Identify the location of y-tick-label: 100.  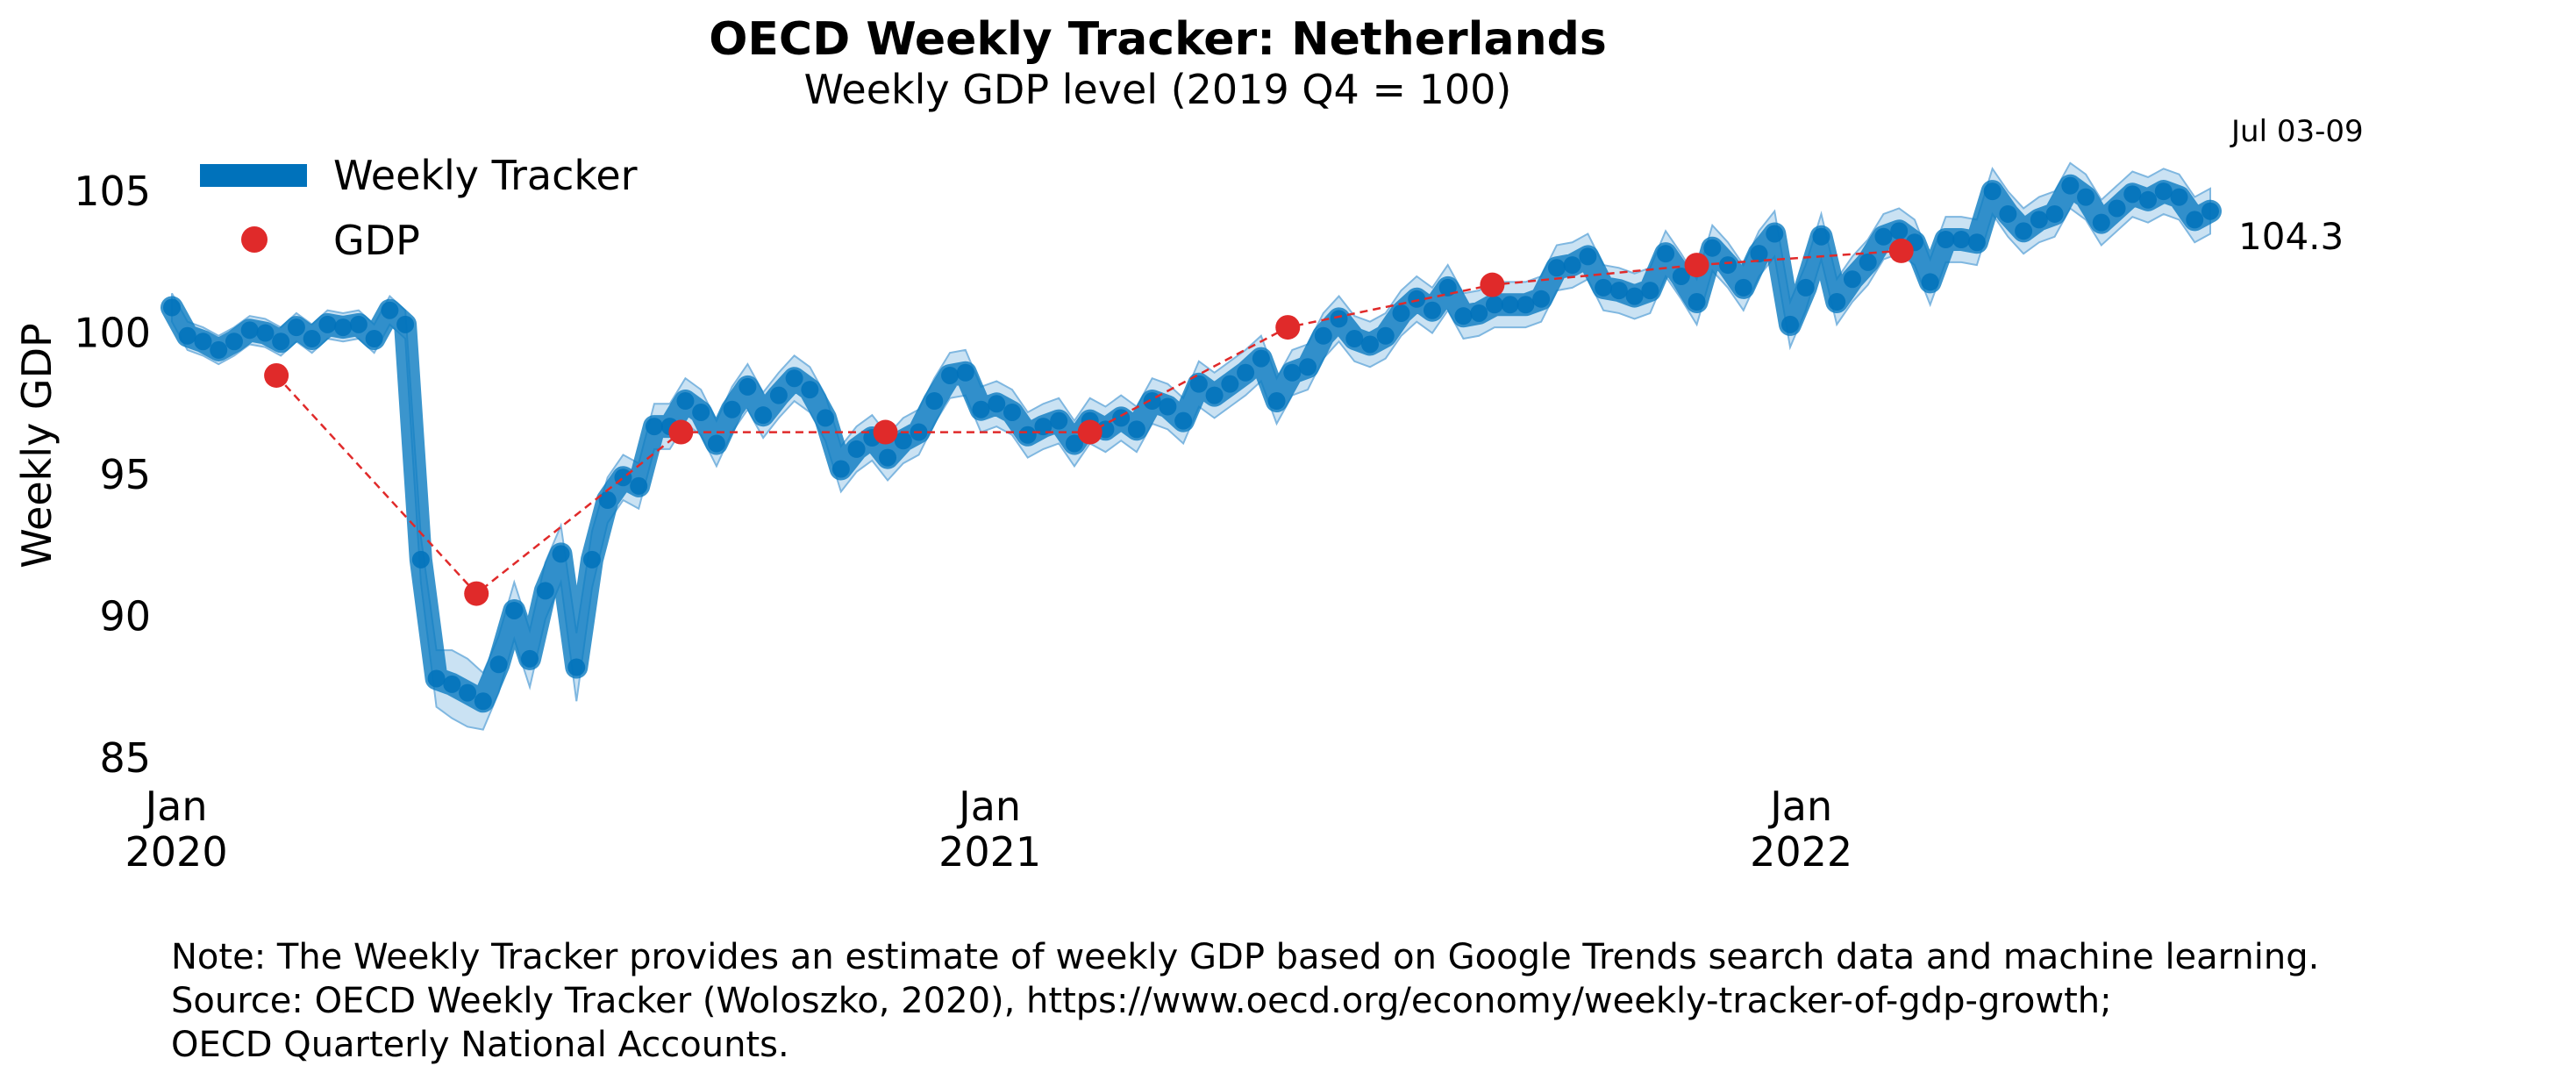
(113, 333).